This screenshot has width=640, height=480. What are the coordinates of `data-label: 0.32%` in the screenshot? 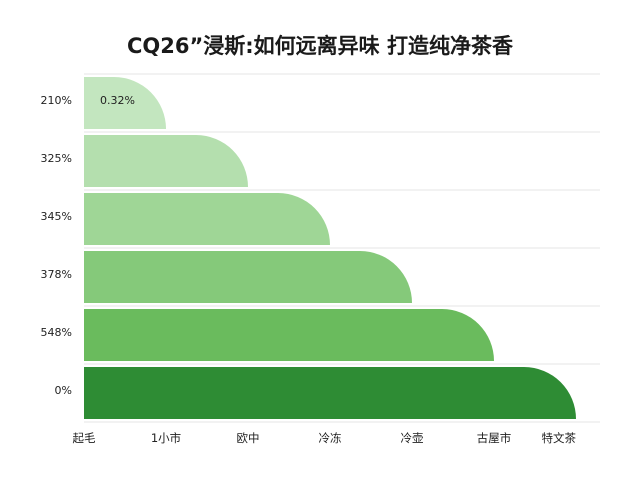 It's located at (117, 100).